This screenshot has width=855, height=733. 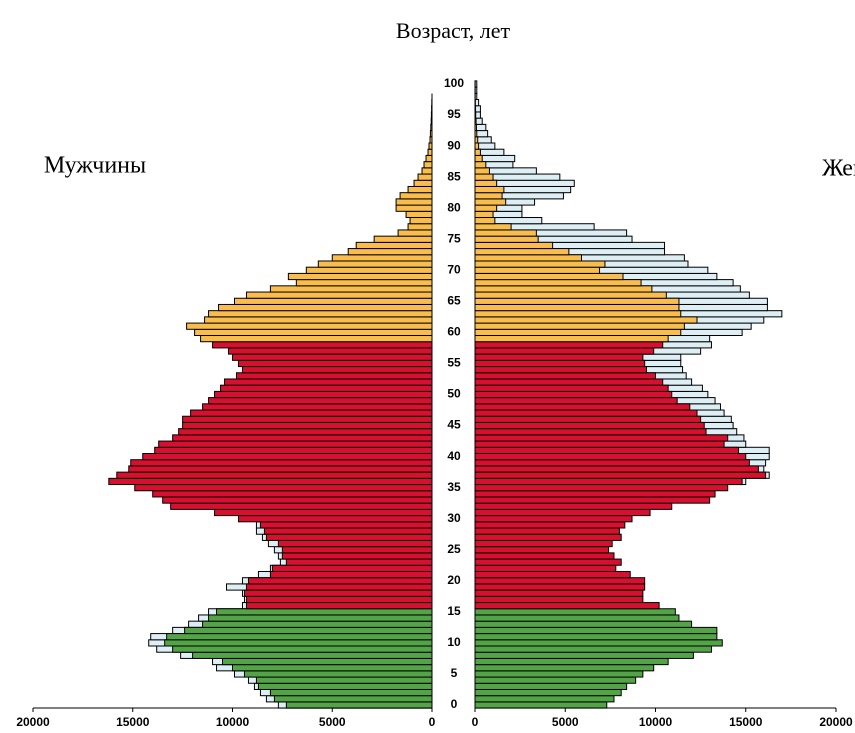 What do you see at coordinates (233, 722) in the screenshot?
I see `x-tick-label: 10000` at bounding box center [233, 722].